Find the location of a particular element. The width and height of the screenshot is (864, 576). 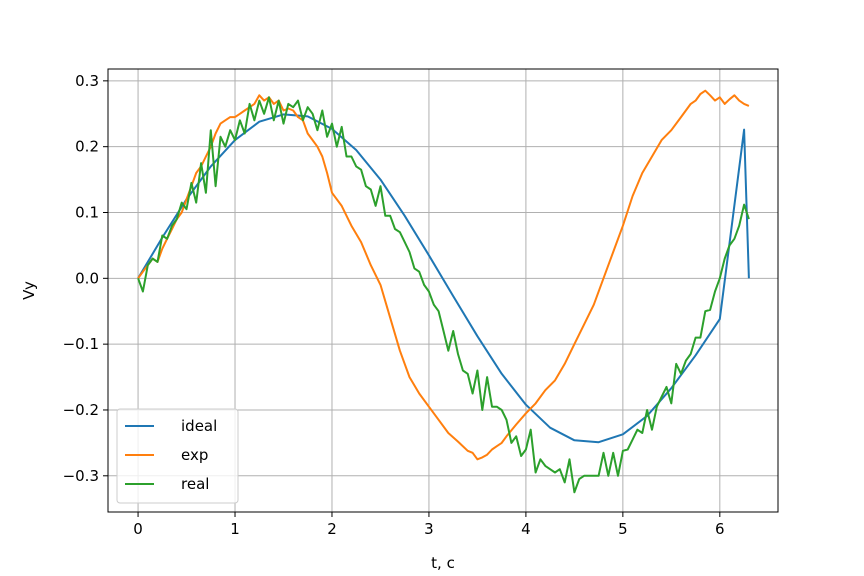

legend-label-real: real is located at coordinates (195, 484).